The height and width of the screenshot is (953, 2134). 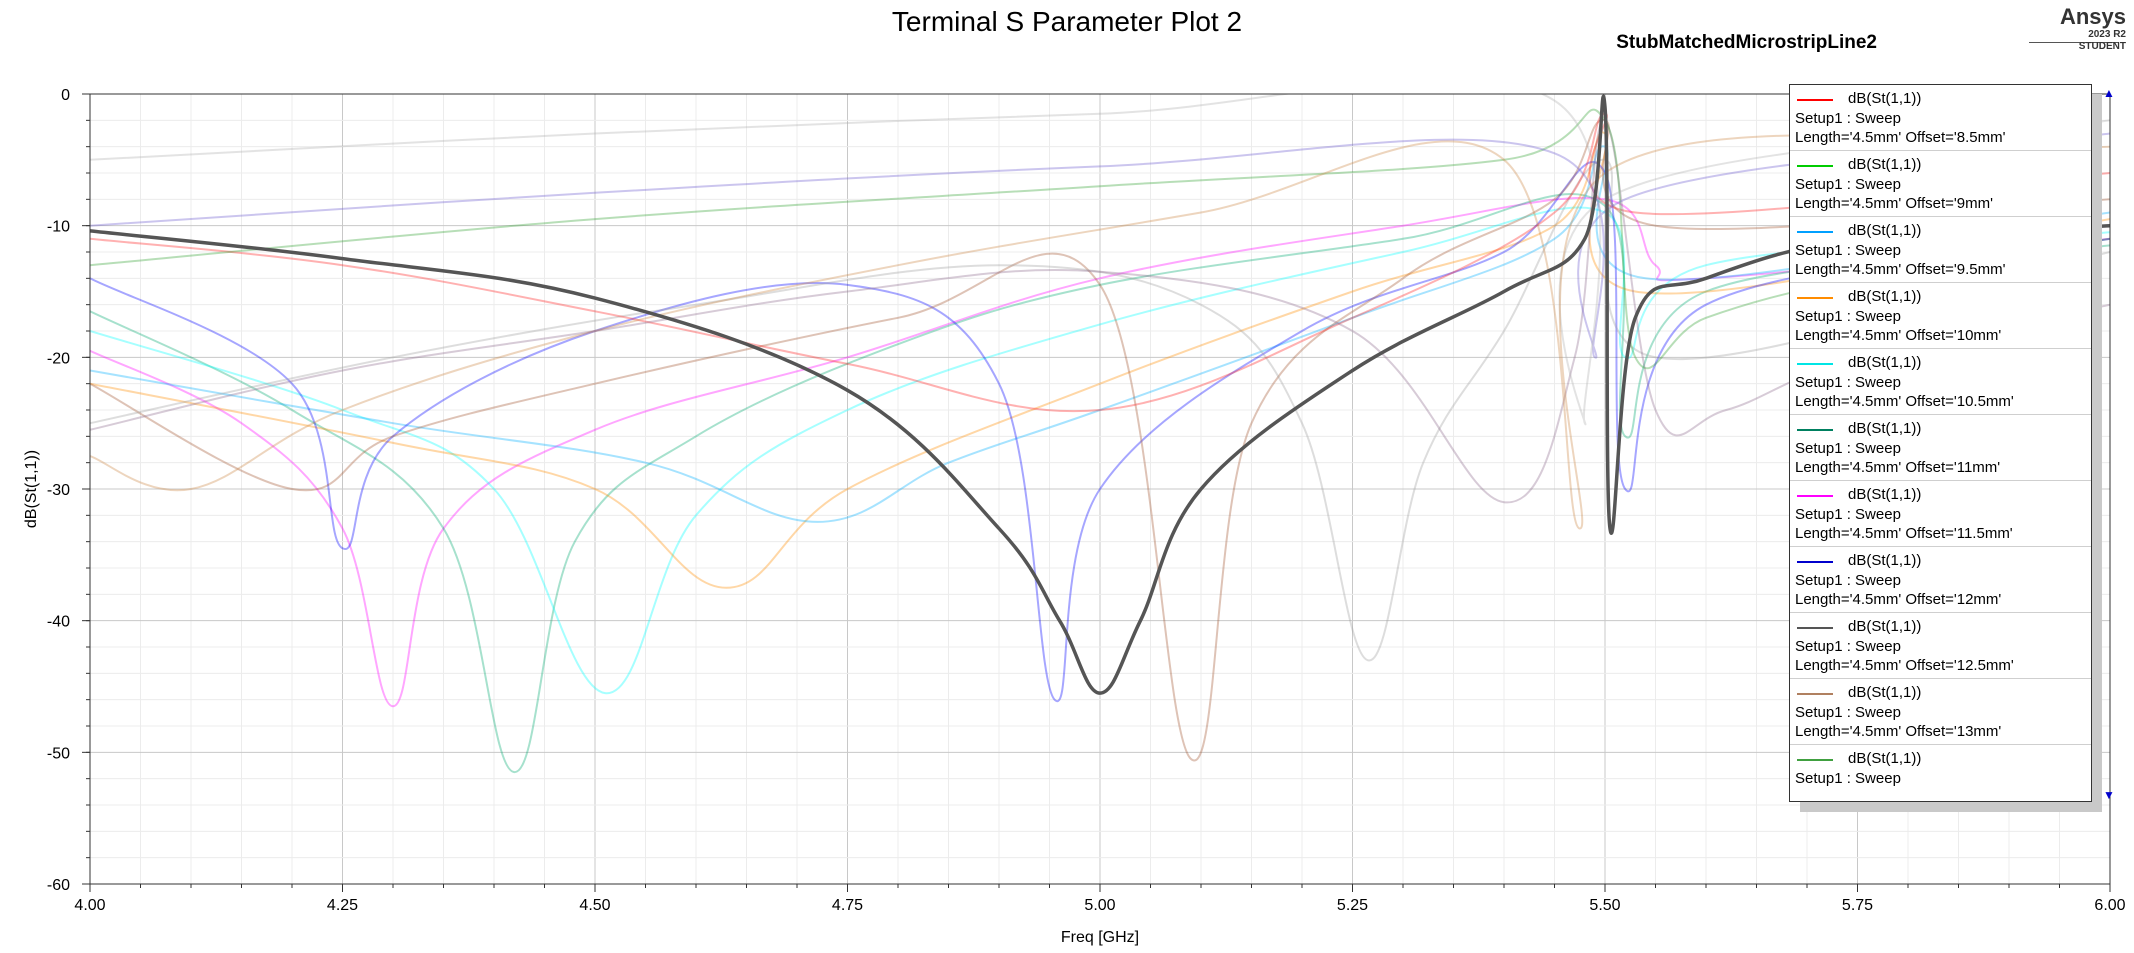 What do you see at coordinates (1904, 533) in the screenshot?
I see `legend-vars: Length='4.5mm' Offset='11.5mm'` at bounding box center [1904, 533].